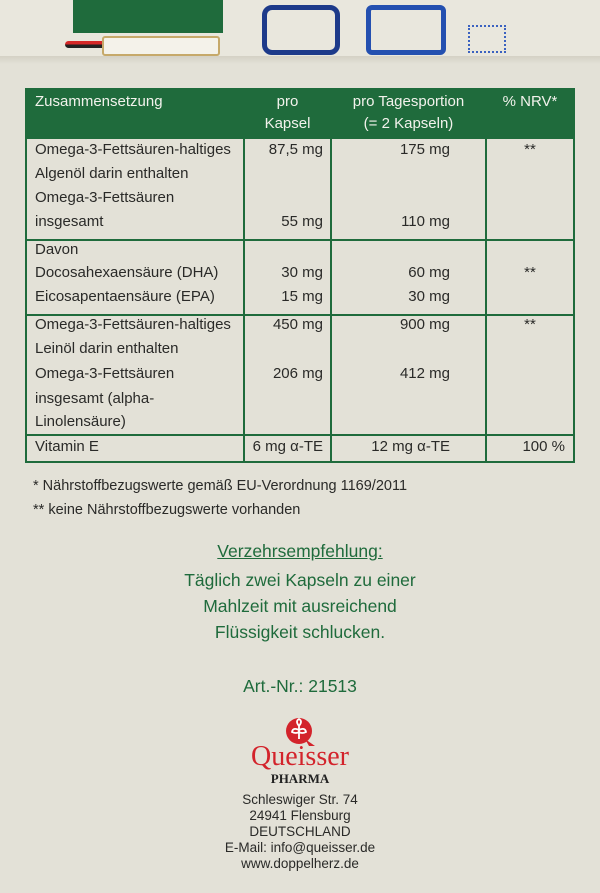  What do you see at coordinates (410, 446) in the screenshot?
I see `row-pro-tag: 12 mg α-TE` at bounding box center [410, 446].